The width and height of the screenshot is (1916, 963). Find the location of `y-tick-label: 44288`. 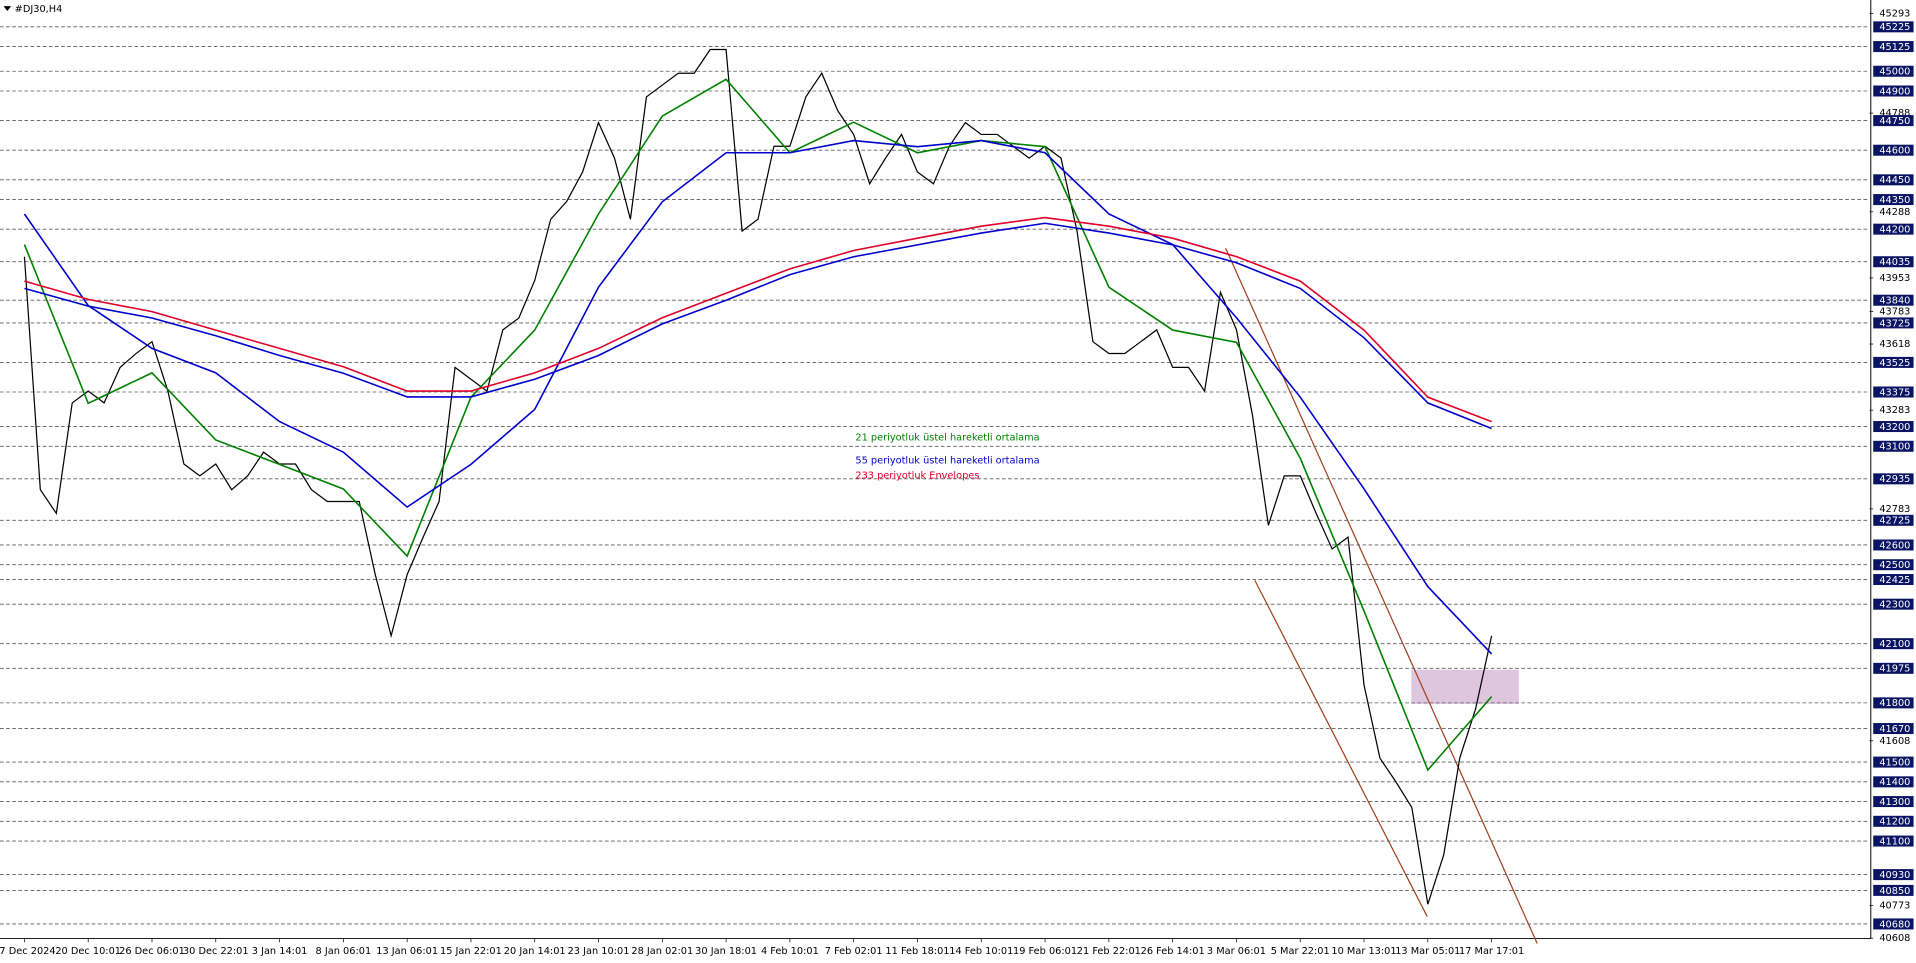

y-tick-label: 44288 is located at coordinates (1894, 212).